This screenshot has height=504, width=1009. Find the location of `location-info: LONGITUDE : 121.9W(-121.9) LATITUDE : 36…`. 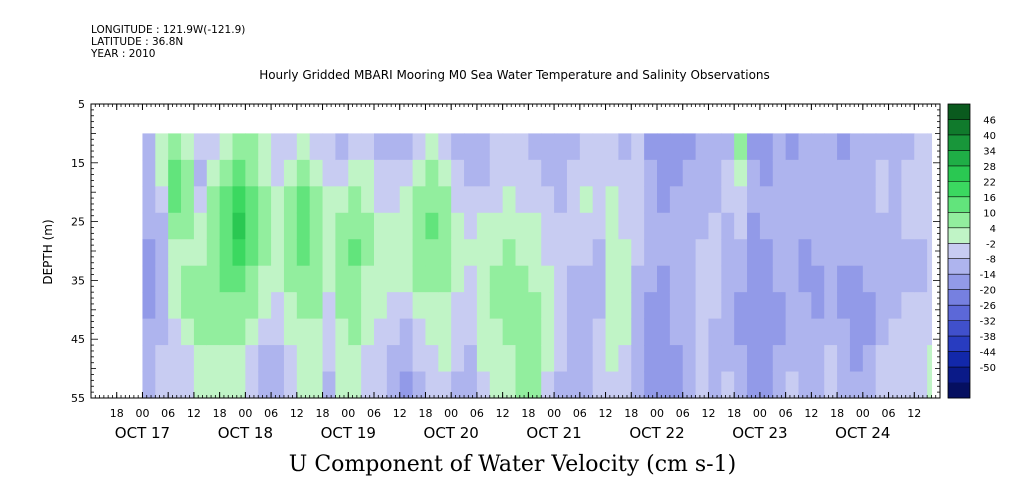

location-info: LONGITUDE : 121.9W(-121.9) LATITUDE : 36… is located at coordinates (168, 42).